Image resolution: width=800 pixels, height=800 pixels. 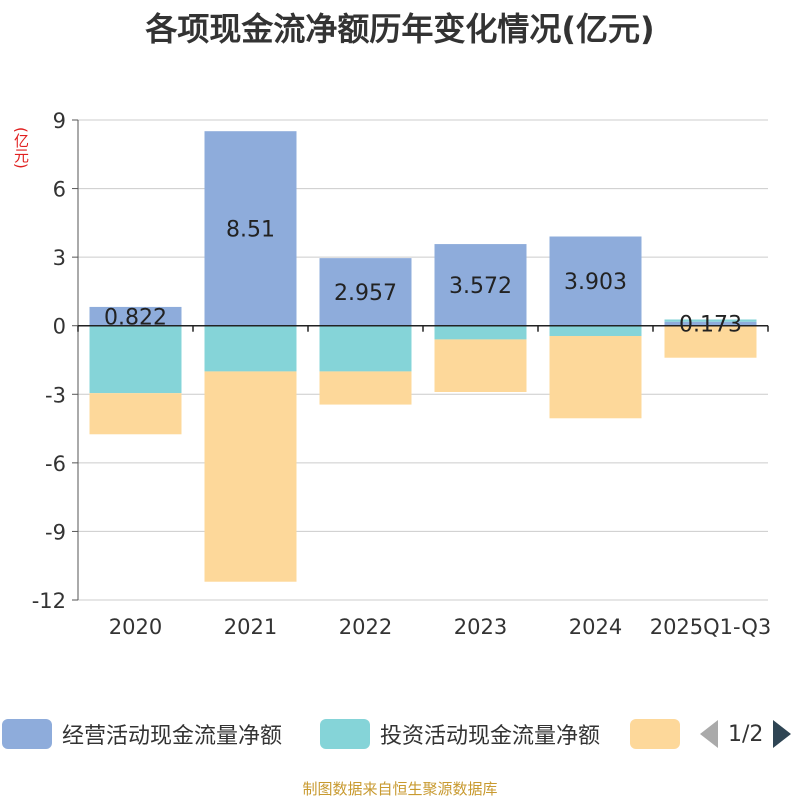 What do you see at coordinates (55, 395) in the screenshot?
I see `y-tick-label: -3` at bounding box center [55, 395].